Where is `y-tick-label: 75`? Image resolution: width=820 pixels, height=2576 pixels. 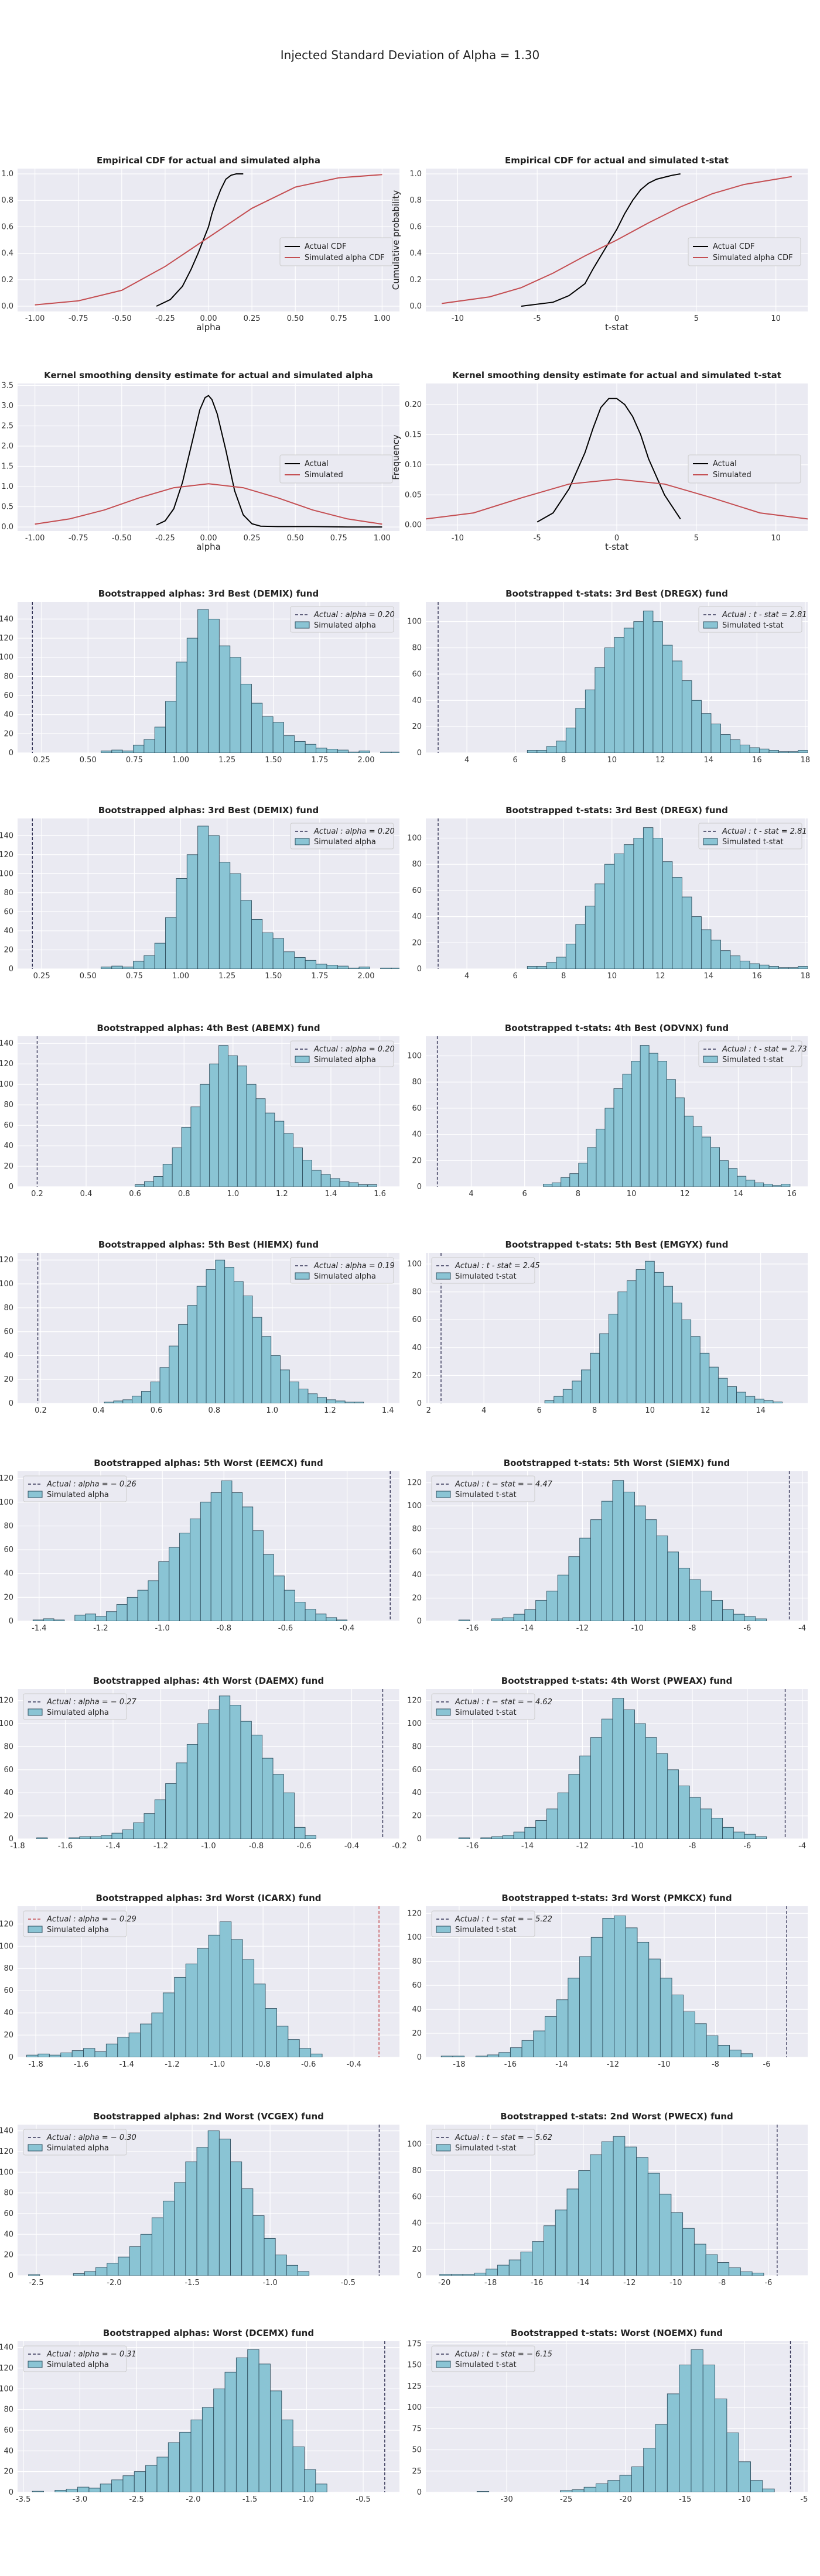
y-tick-label: 75 is located at coordinates (417, 2428).